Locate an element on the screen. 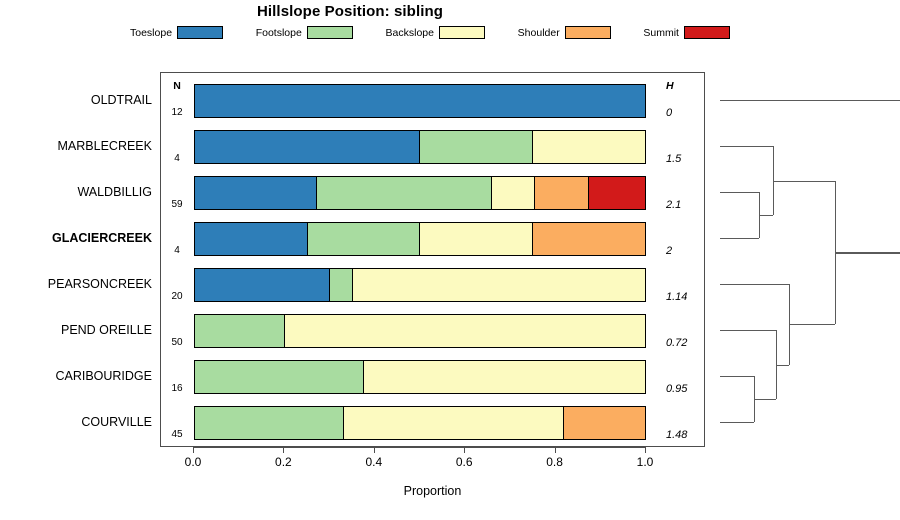 This screenshot has width=900, height=520. legend-label: Shoulder is located at coordinates (538, 32).